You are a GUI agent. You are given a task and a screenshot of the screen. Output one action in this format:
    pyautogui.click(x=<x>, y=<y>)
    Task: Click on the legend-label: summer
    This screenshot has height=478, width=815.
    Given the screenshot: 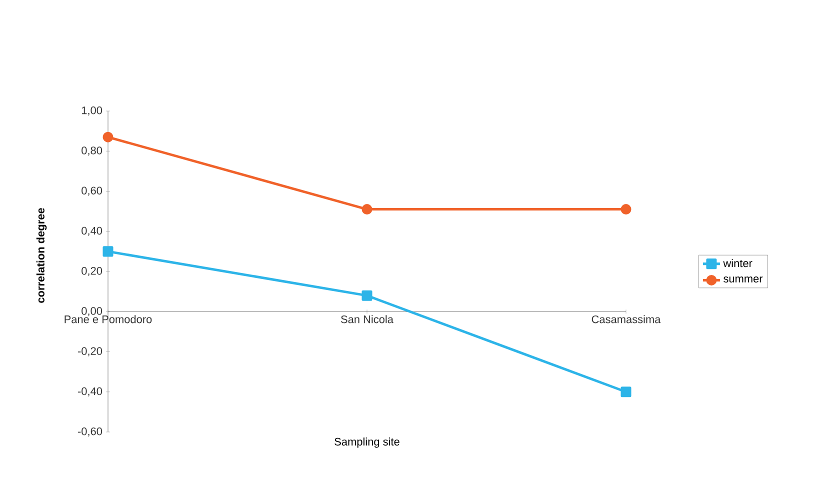 What is the action you would take?
    pyautogui.click(x=743, y=279)
    